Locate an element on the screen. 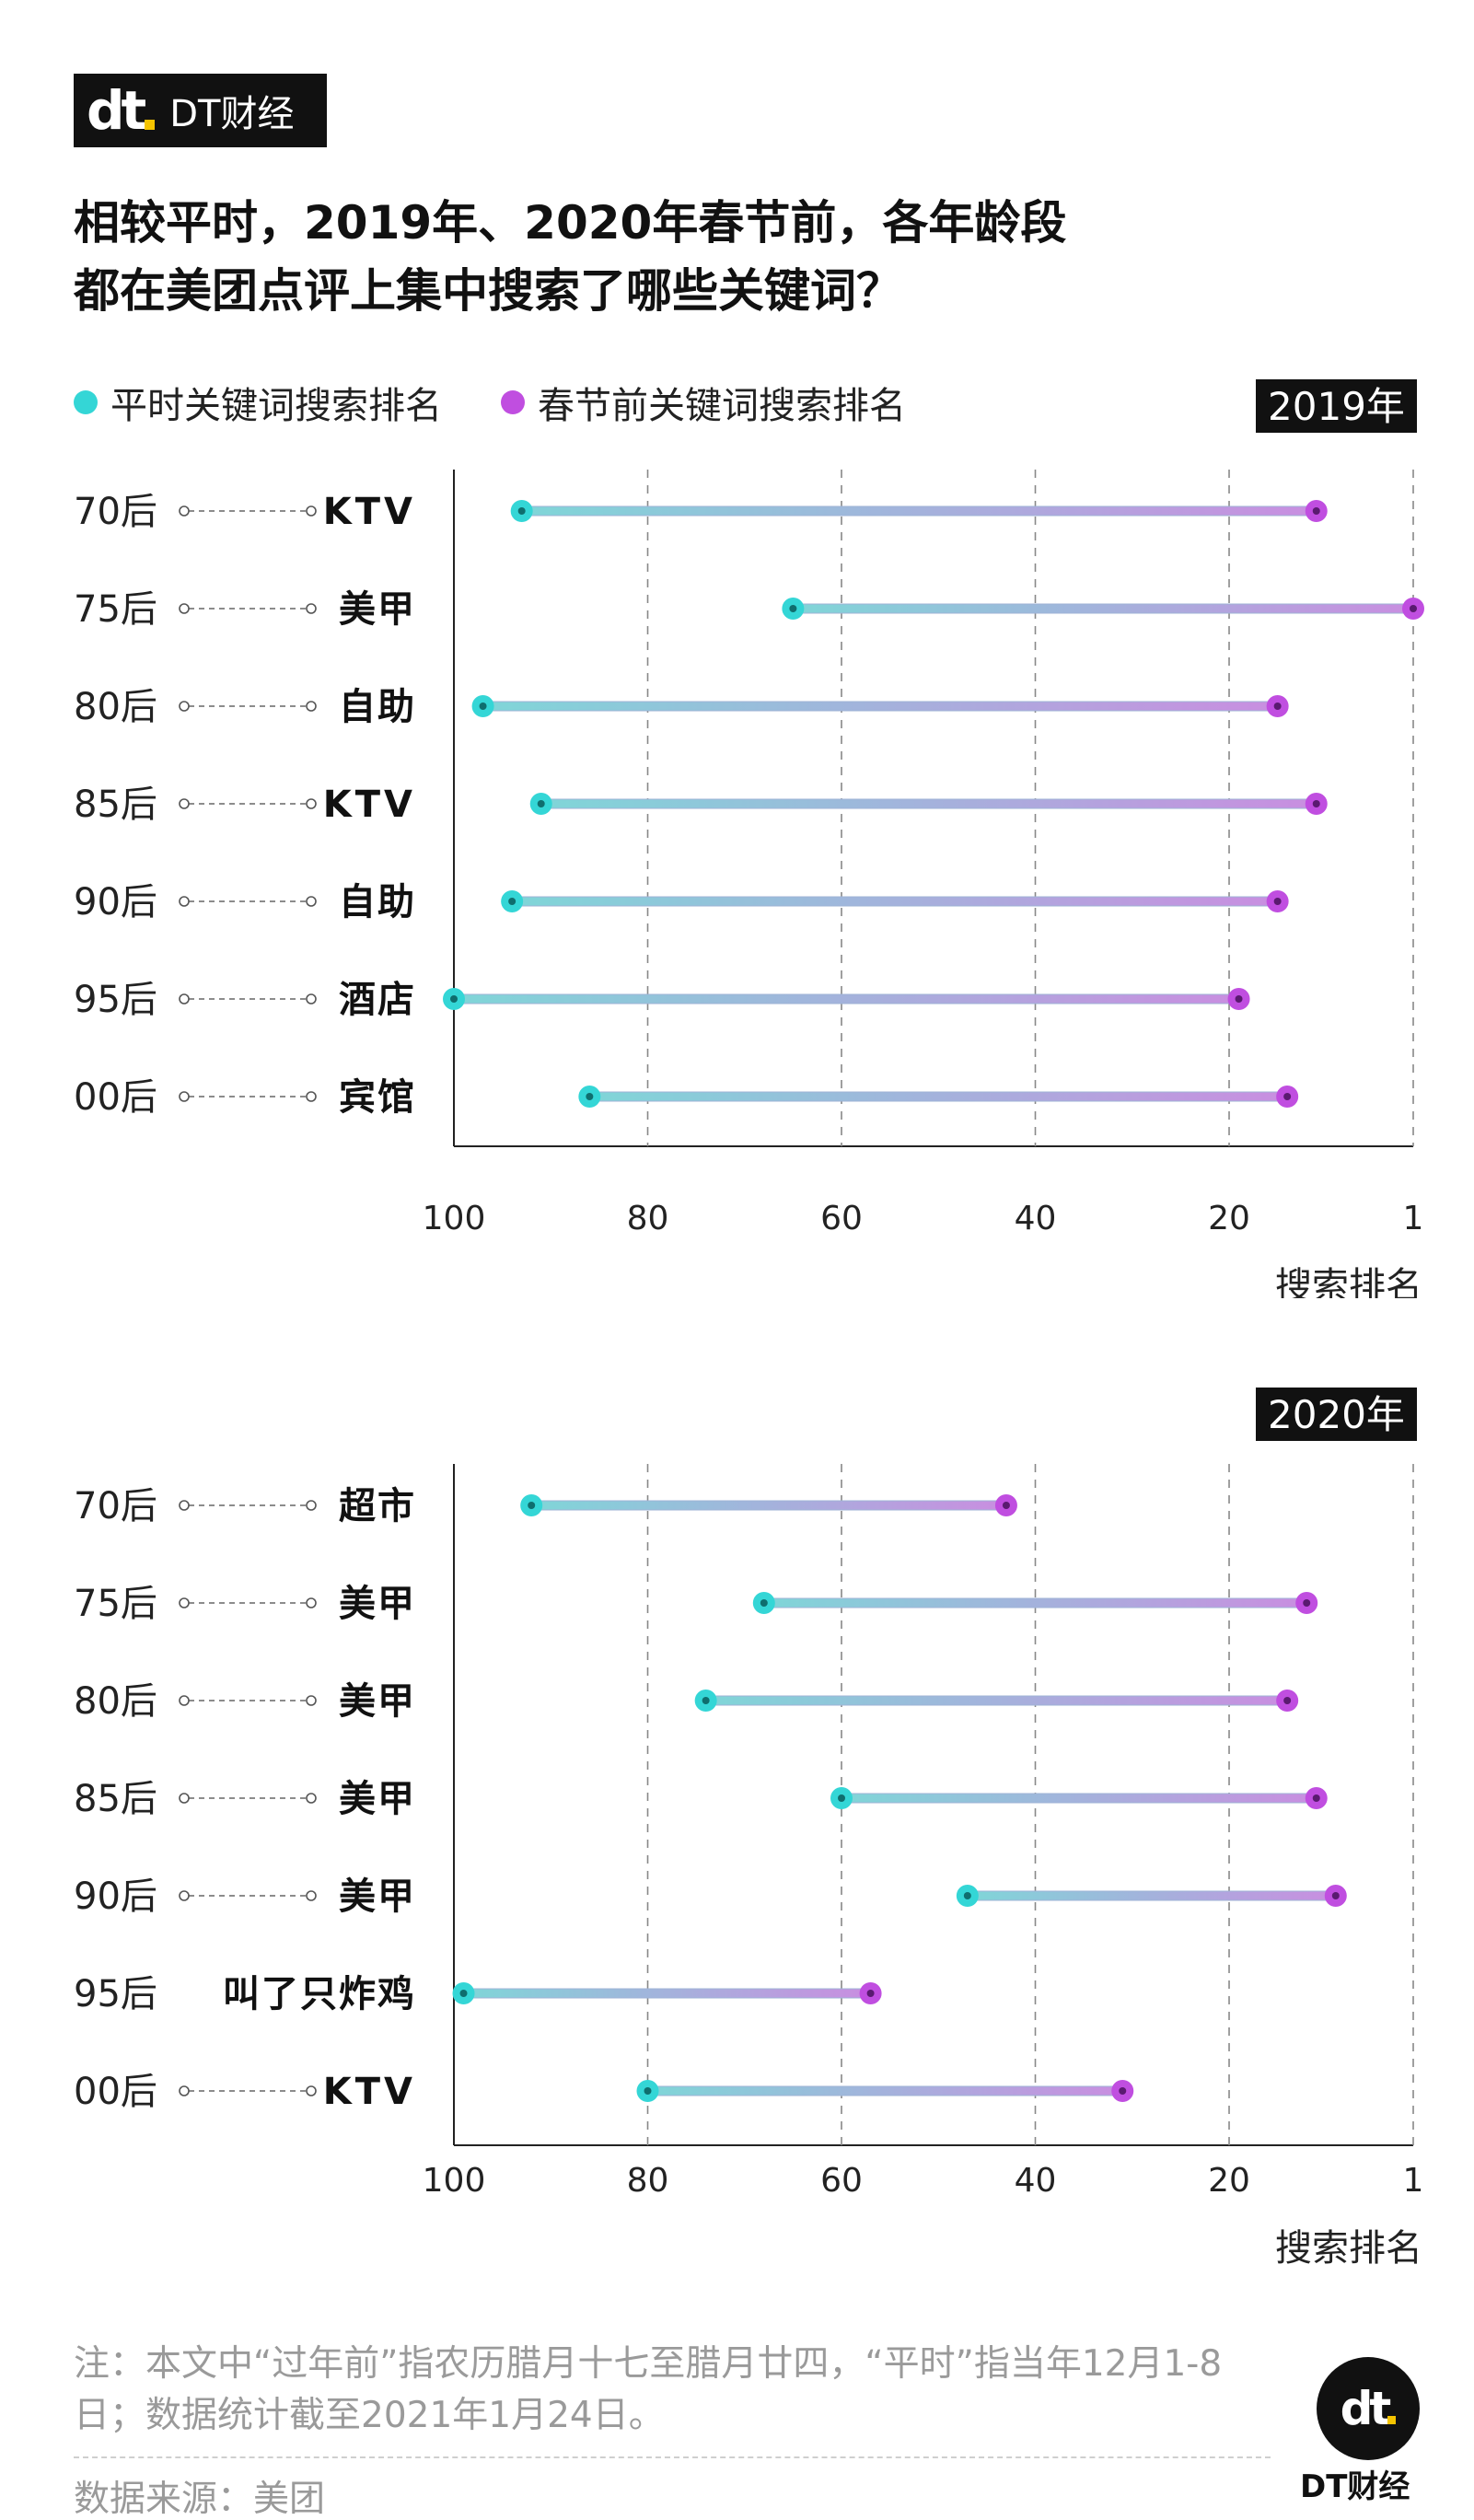 Image resolution: width=1474 pixels, height=2520 pixels. row-keyword-label: 叫了只炸鸡 is located at coordinates (319, 1994).